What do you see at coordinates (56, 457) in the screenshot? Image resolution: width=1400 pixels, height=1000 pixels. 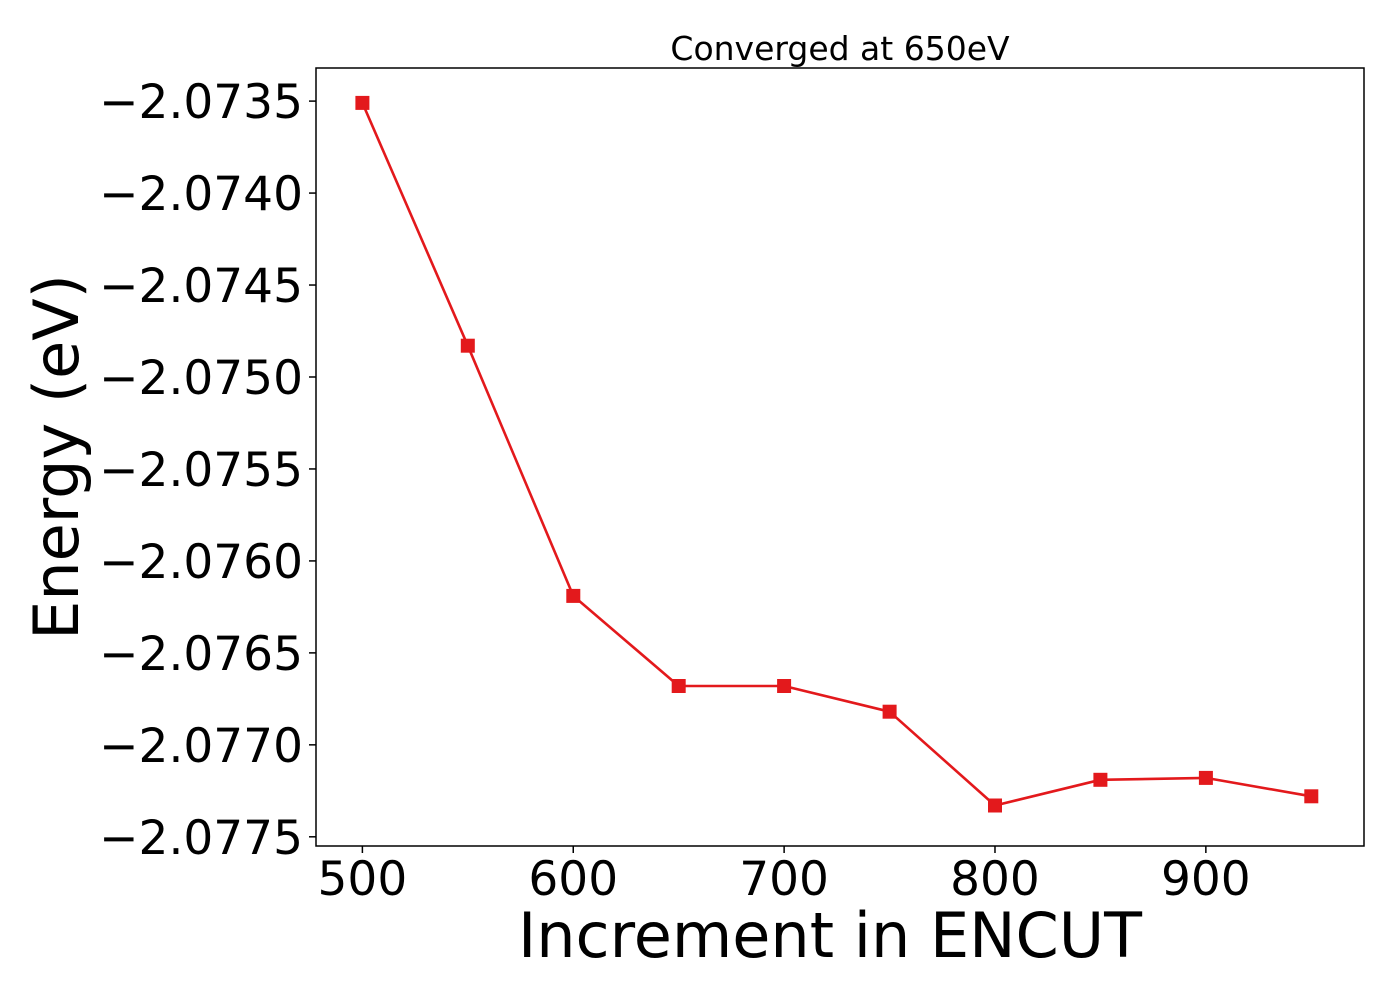 I see `y-axis-title: Energy (eV)` at bounding box center [56, 457].